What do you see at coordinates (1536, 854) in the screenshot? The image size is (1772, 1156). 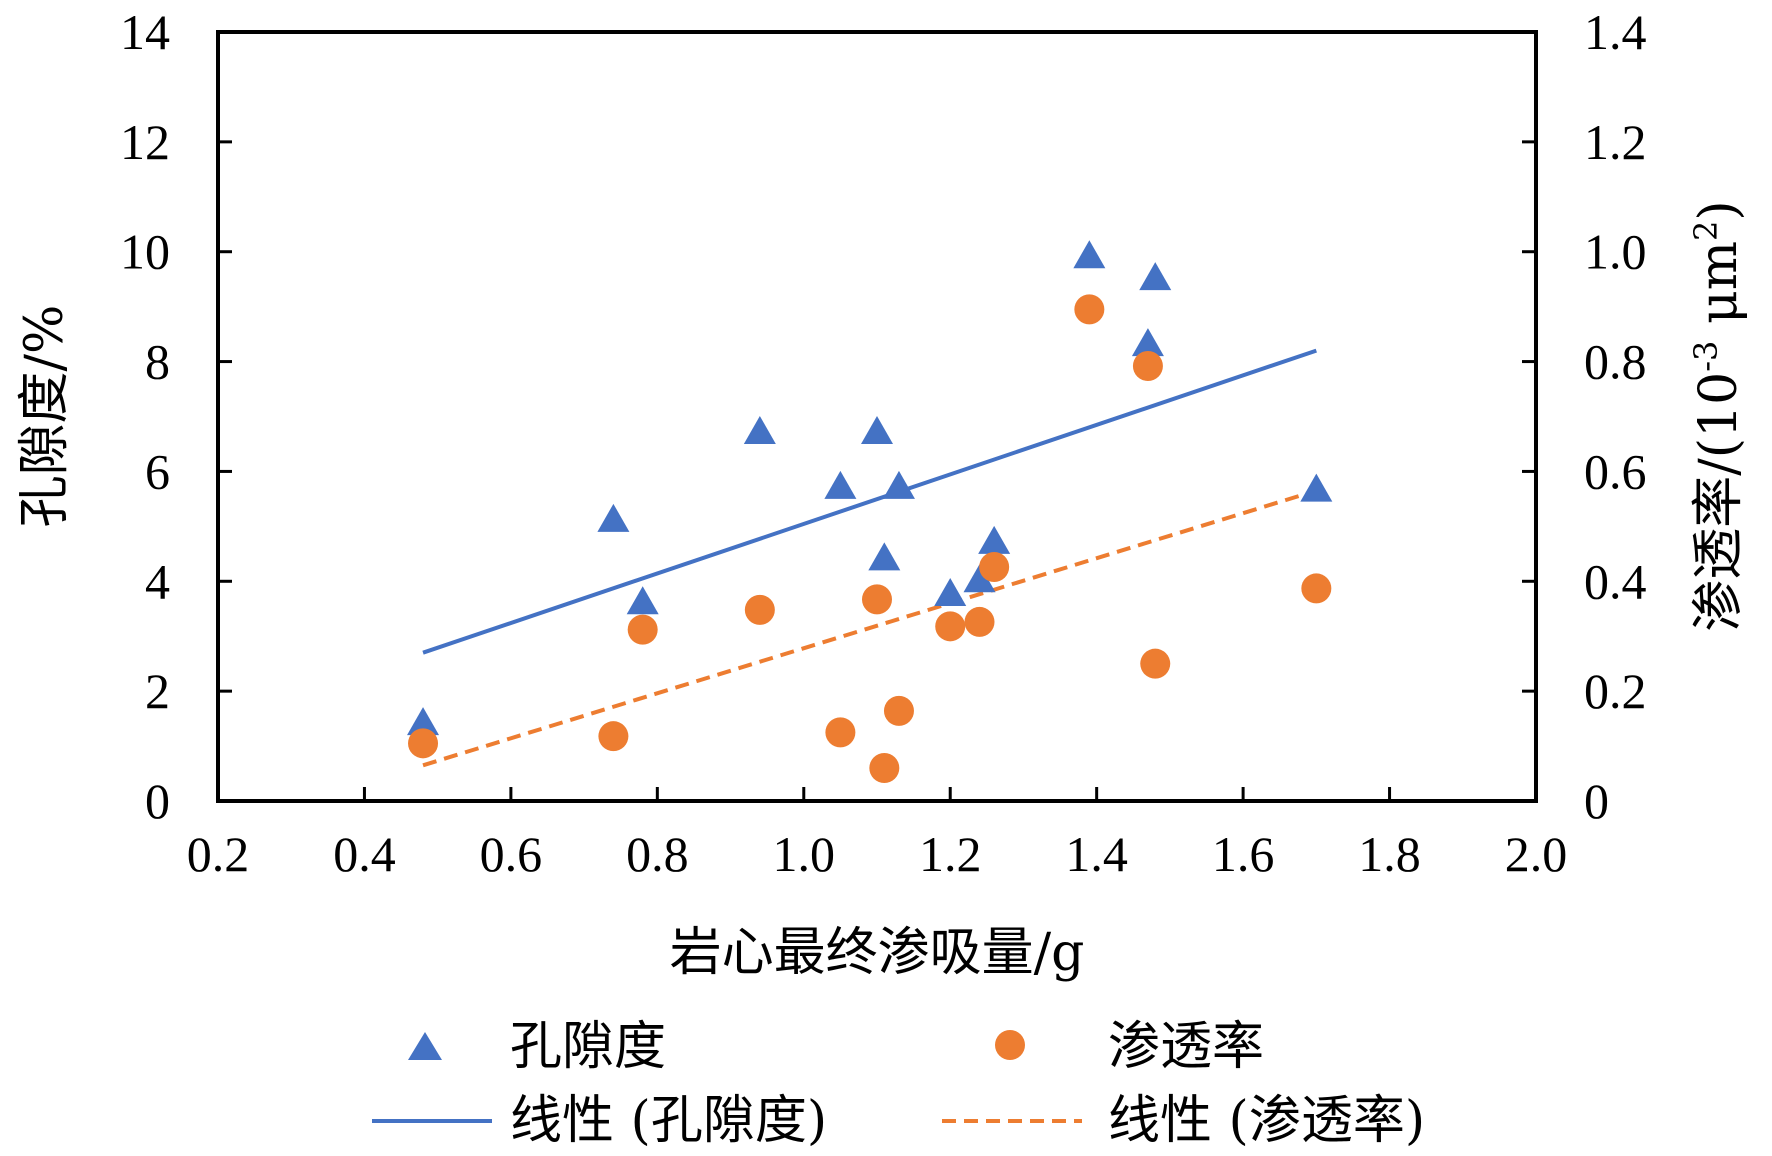 I see `x-tick-label: 2.0` at bounding box center [1536, 854].